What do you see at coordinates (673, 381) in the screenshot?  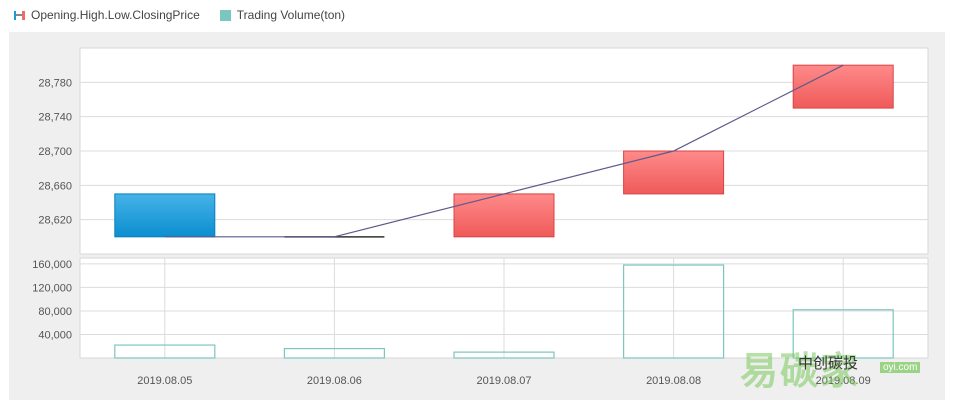 I see `x-tick-label: 2019.08.08` at bounding box center [673, 381].